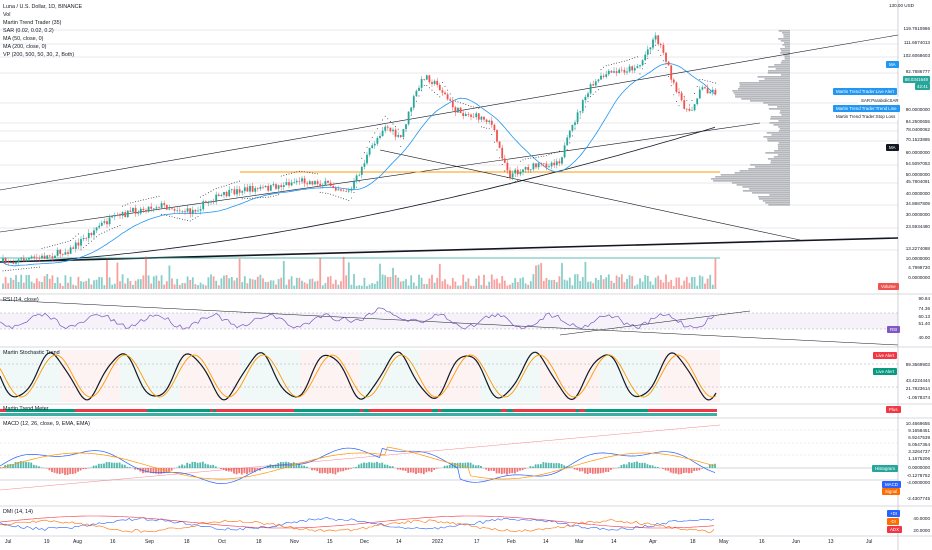 This screenshot has width=932, height=550. I want to click on stoch-pane-label: Martin Stochastic Trend, so click(31, 353).